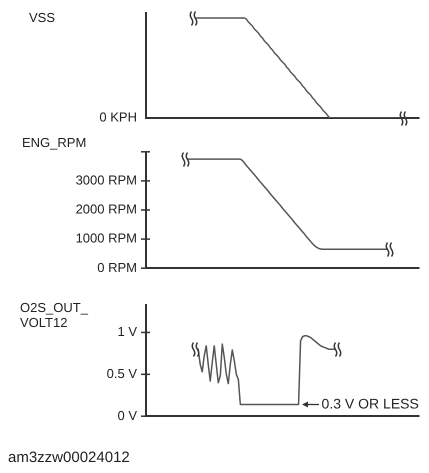 The image size is (429, 473). What do you see at coordinates (106, 238) in the screenshot?
I see `y-tick-label: 1000 RPM` at bounding box center [106, 238].